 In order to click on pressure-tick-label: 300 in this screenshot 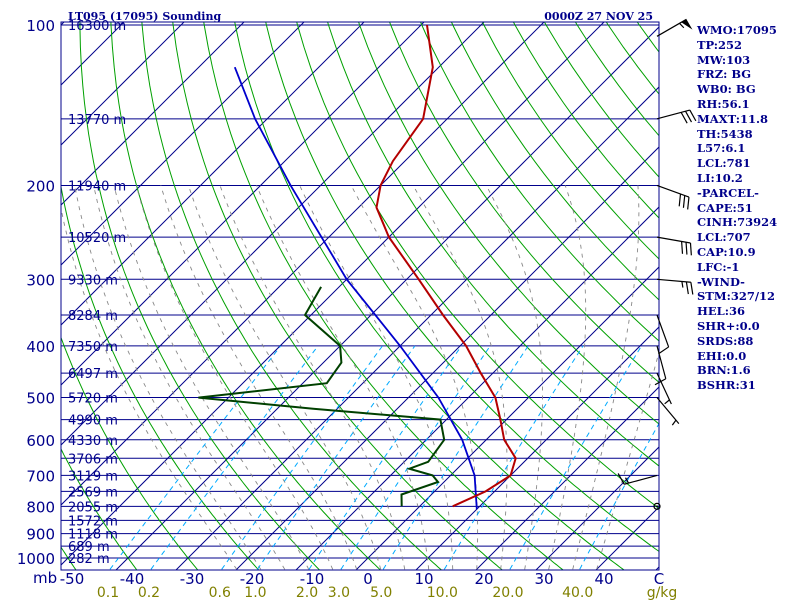, I will do `click(40, 280)`.